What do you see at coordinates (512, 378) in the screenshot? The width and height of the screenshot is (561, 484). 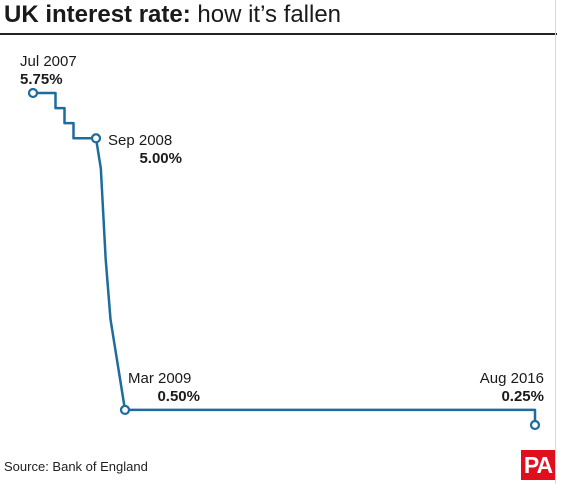 I see `annotation-date: Aug 2016` at bounding box center [512, 378].